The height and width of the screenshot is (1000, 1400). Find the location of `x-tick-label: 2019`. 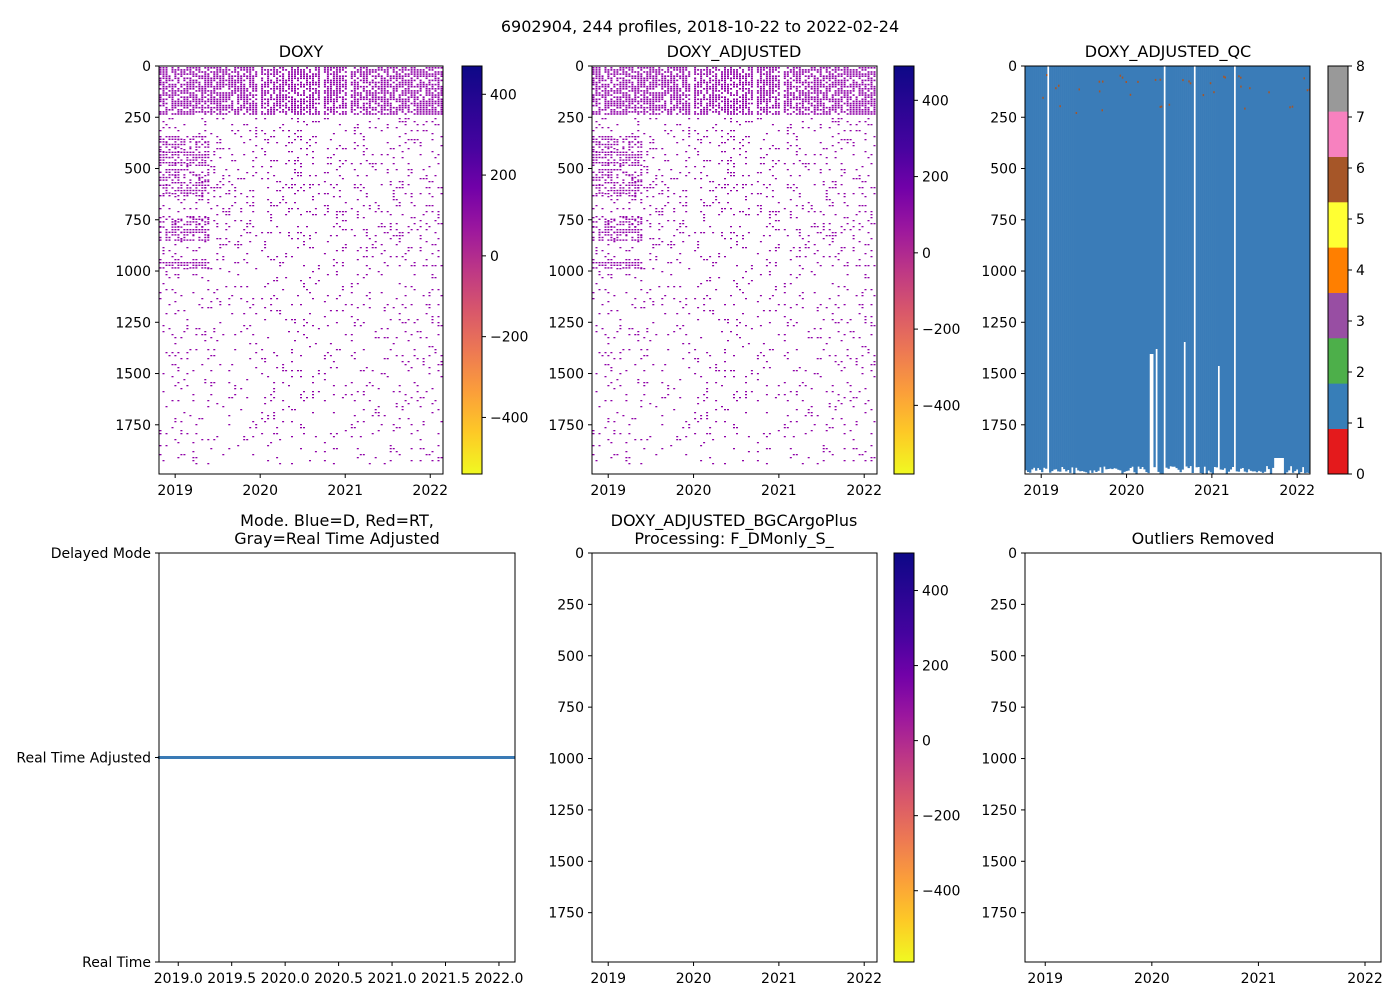

x-tick-label: 2019 is located at coordinates (175, 491).